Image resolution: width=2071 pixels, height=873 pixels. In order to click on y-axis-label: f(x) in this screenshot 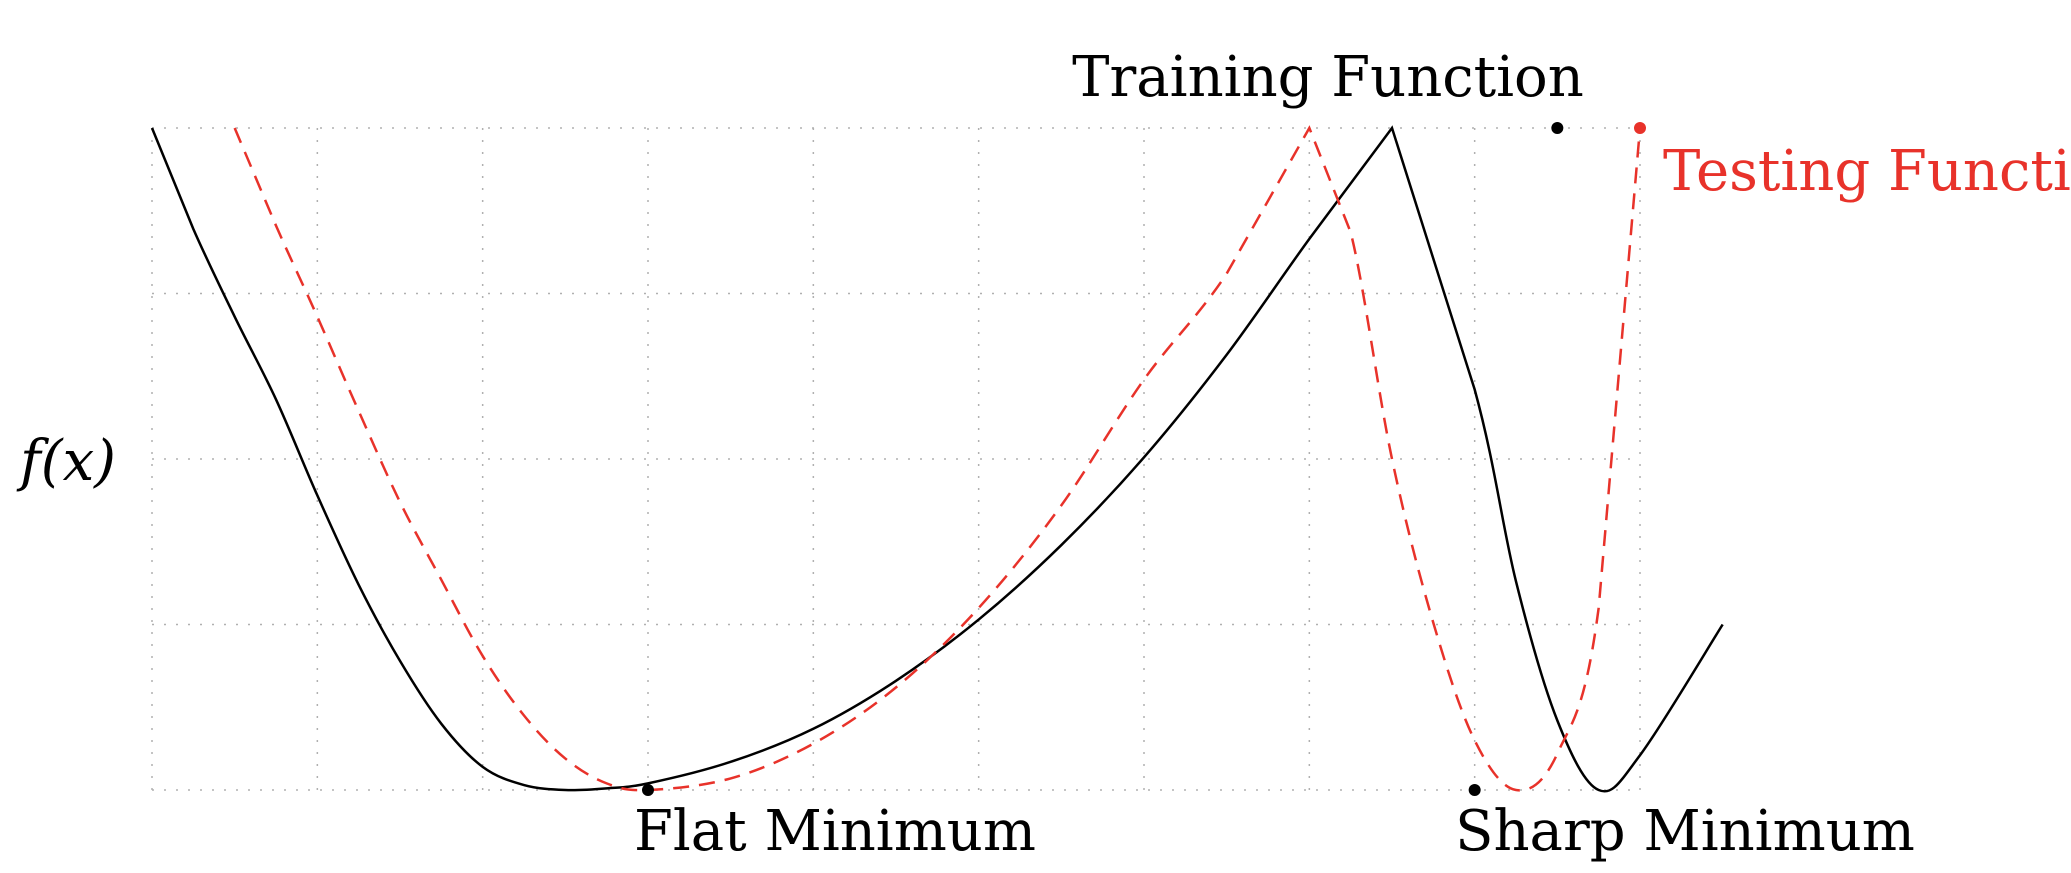, I will do `click(66, 461)`.